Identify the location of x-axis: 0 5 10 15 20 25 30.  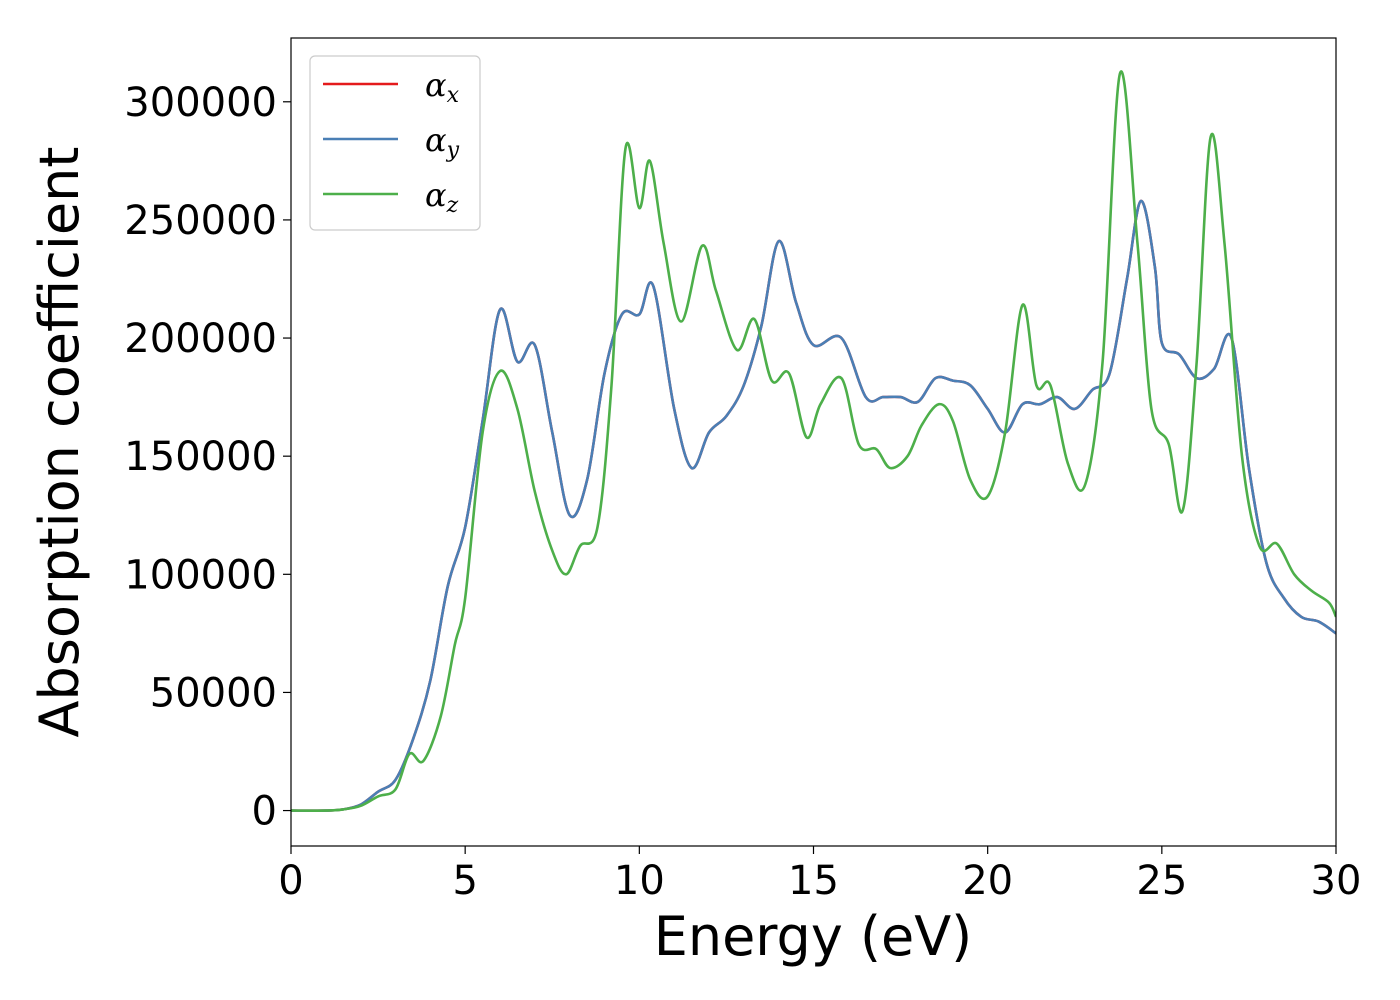
(819, 875).